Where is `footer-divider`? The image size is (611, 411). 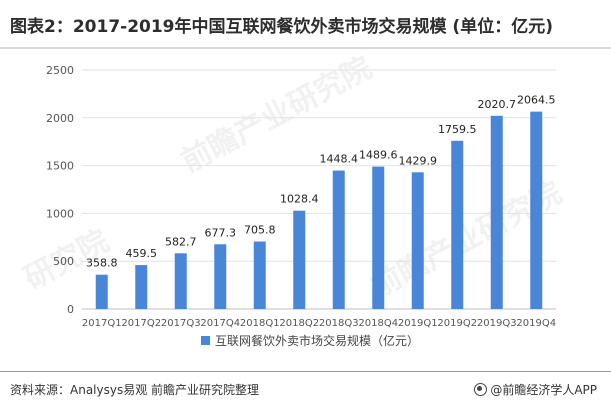
footer-divider is located at coordinates (305, 371).